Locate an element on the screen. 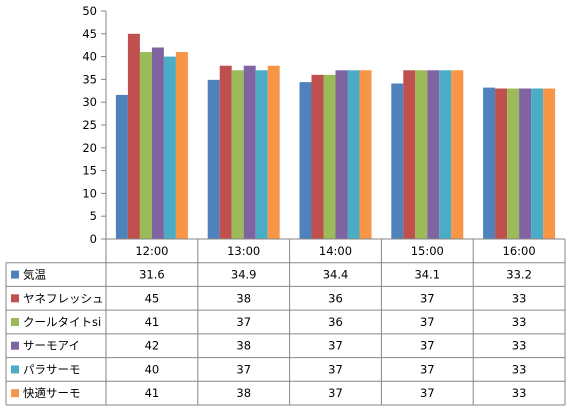 The height and width of the screenshot is (410, 574). category-label: 12:00 is located at coordinates (151, 251).